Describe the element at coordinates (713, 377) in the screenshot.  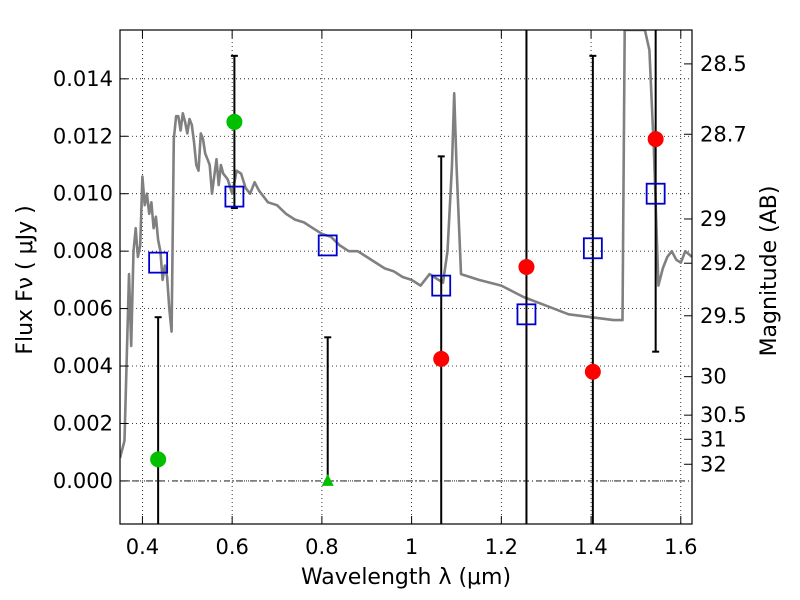
I see `y2-tick-label: 30` at that location.